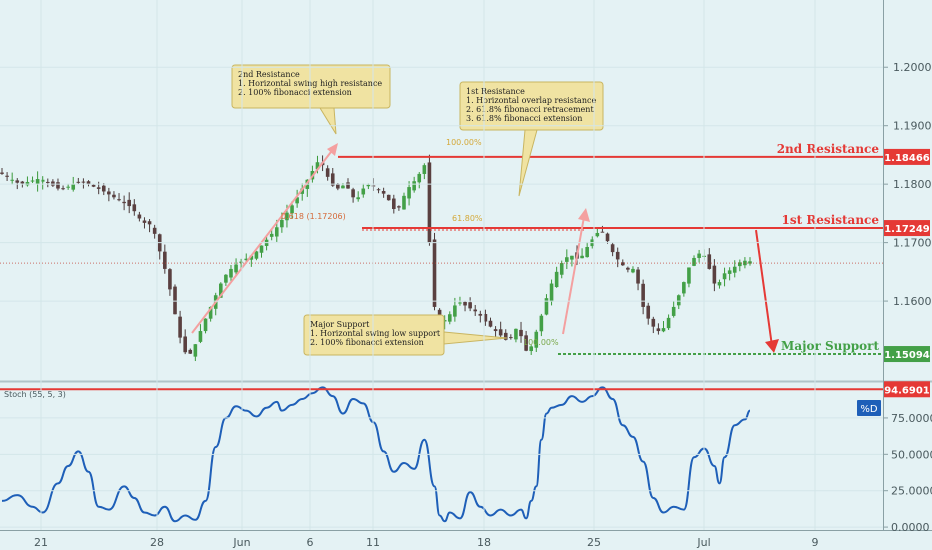 This screenshot has width=932, height=550. I want to click on callout-title-2: 1st Resistance, so click(495, 91).